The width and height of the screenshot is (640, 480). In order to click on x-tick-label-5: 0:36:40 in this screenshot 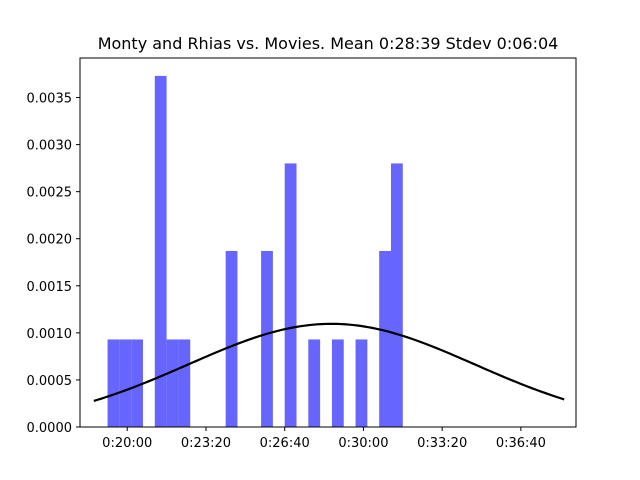, I will do `click(521, 443)`.